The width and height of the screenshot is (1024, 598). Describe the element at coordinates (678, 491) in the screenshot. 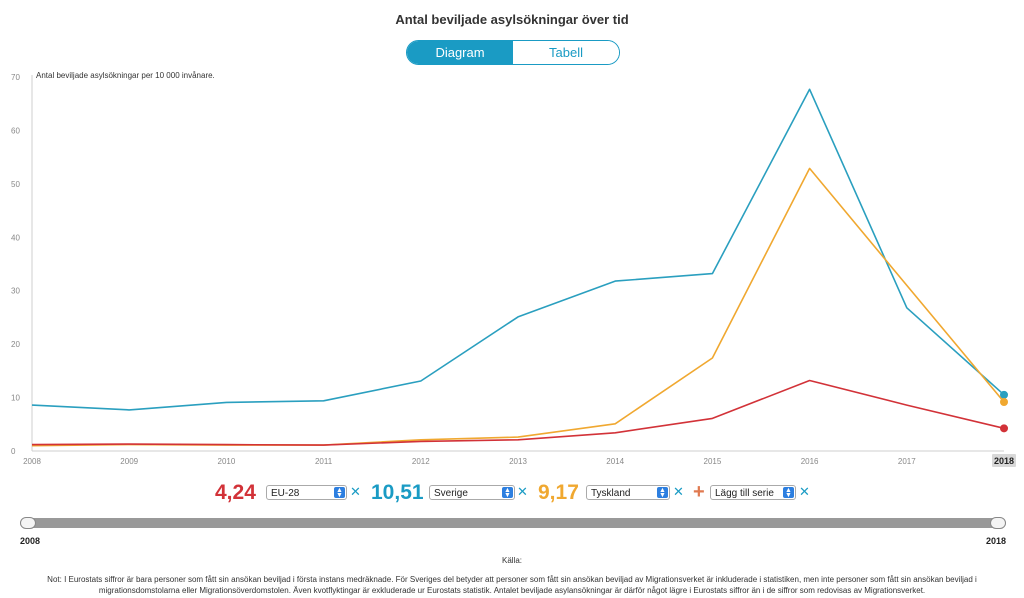

I see `remove-series-tyskland-icon: ✕` at that location.